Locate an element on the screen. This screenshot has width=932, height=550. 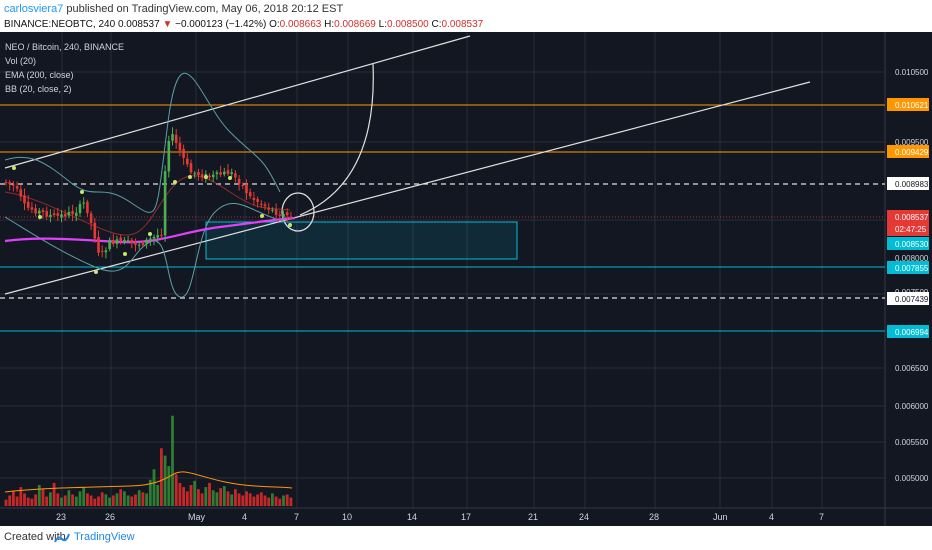
price-label-white-upper: 0.008983 is located at coordinates (912, 184).